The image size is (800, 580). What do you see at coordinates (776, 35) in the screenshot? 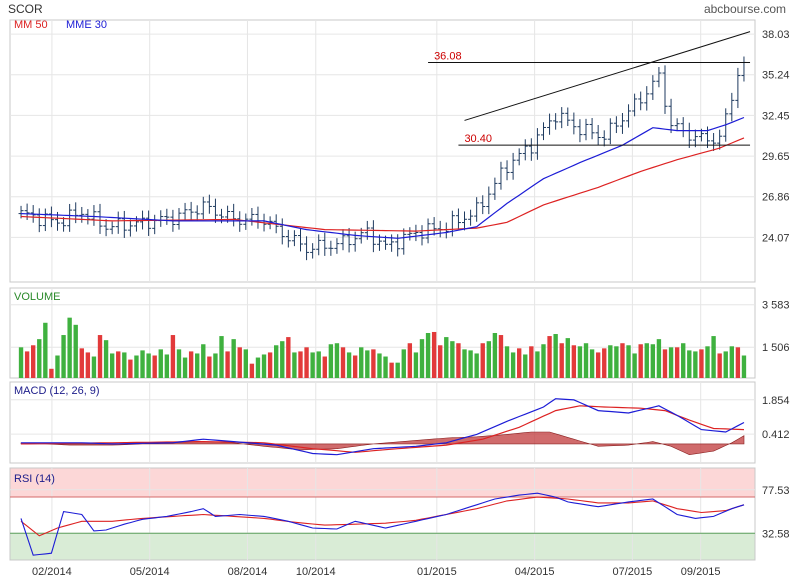
I see `price-y-tick: 38.03` at bounding box center [776, 35].